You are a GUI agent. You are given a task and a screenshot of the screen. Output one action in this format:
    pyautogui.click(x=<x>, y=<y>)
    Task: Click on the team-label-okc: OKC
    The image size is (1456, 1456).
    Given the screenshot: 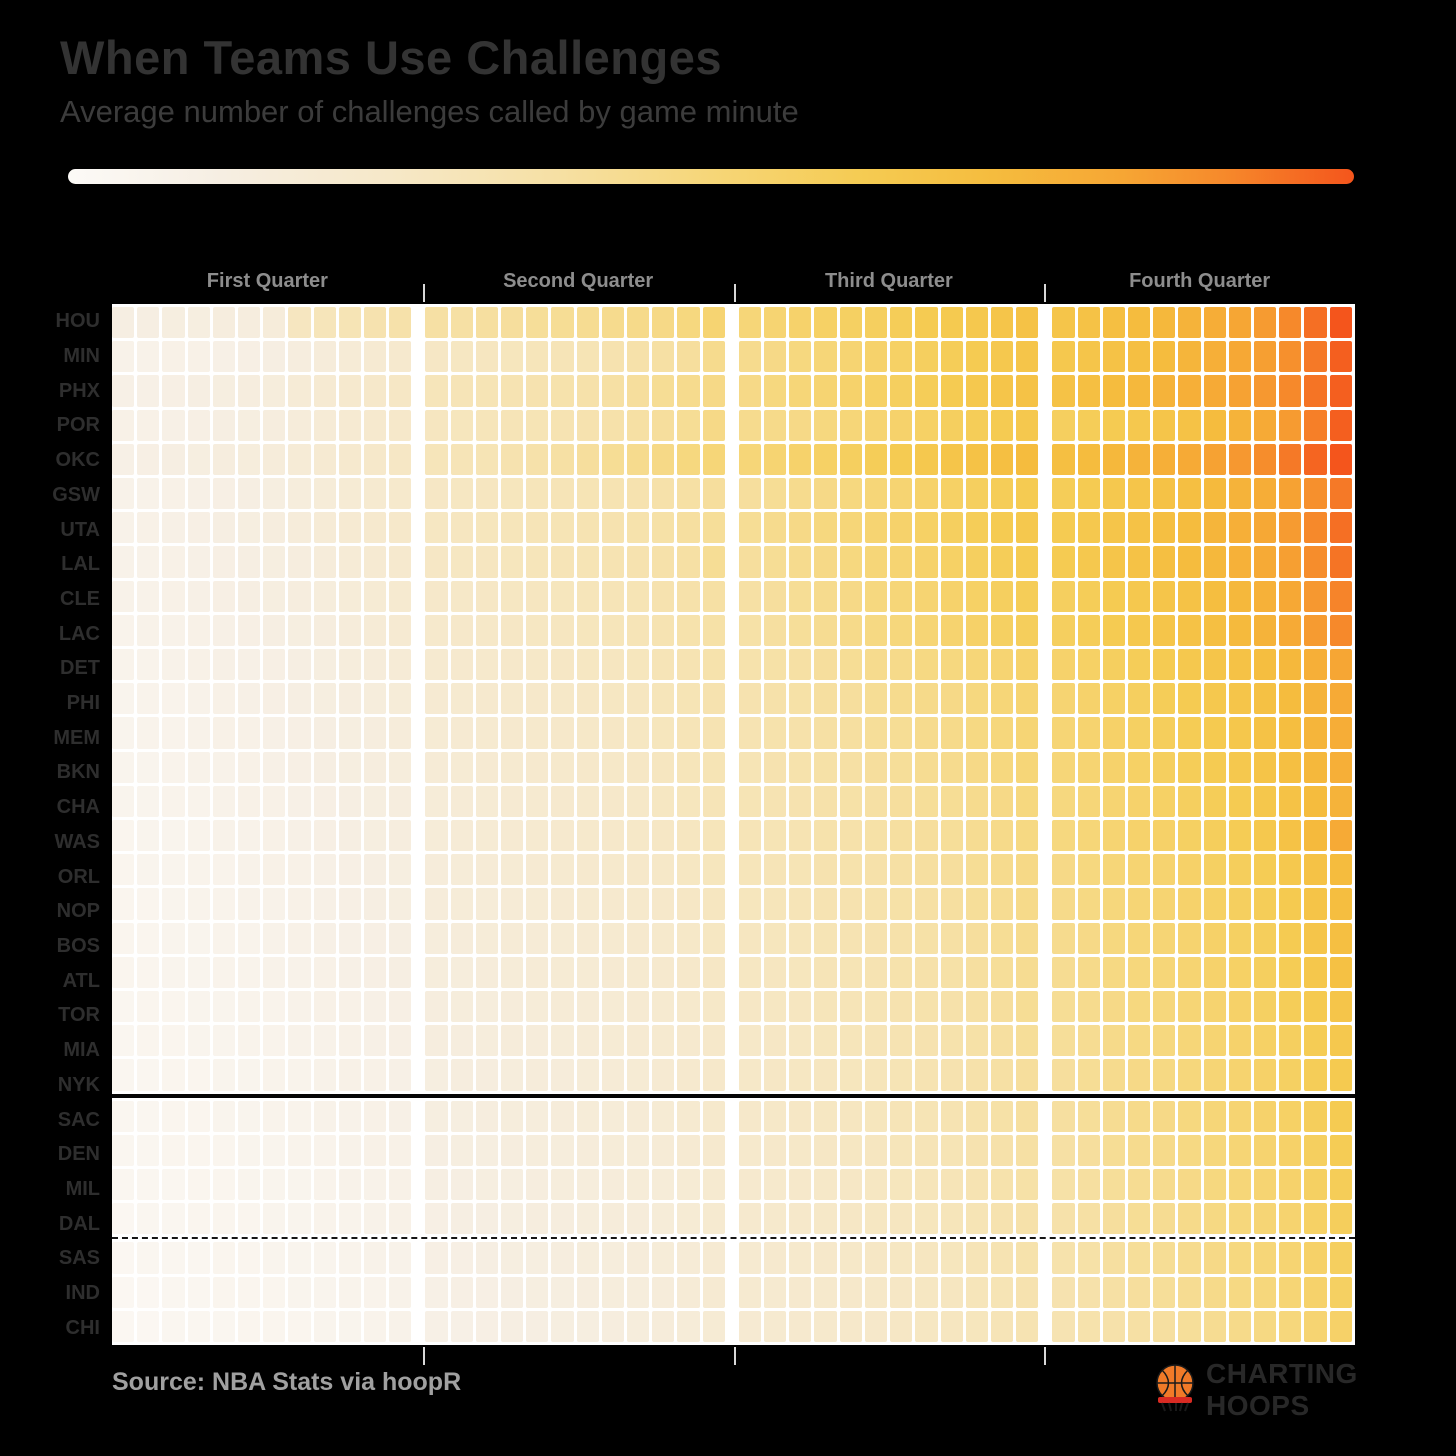 What is the action you would take?
    pyautogui.click(x=77, y=460)
    